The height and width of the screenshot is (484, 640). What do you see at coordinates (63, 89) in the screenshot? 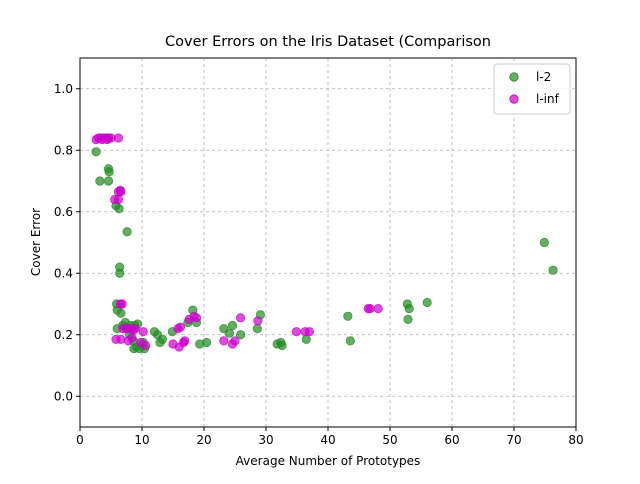
I see `y-tick-label: 1.0` at bounding box center [63, 89].